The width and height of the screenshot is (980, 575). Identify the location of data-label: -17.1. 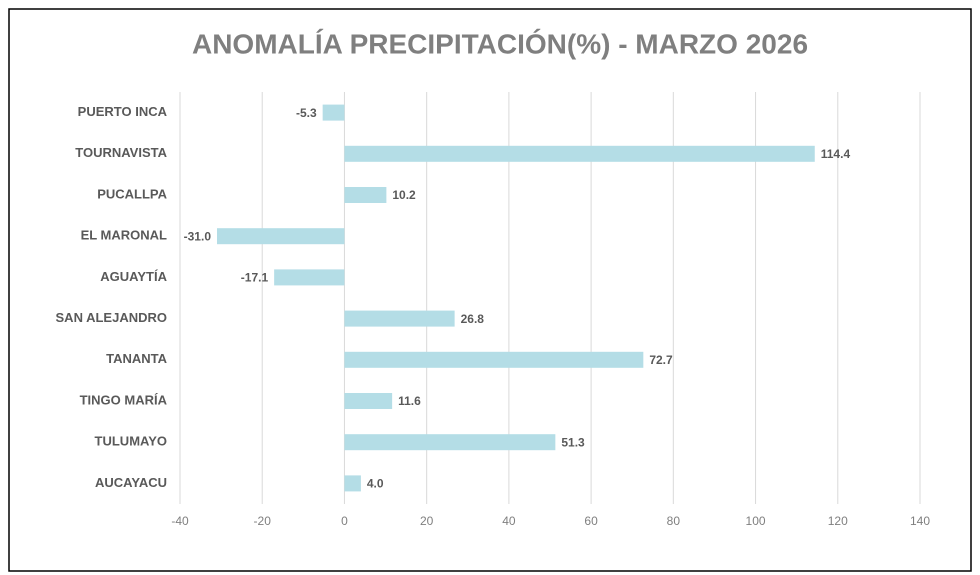
(255, 278).